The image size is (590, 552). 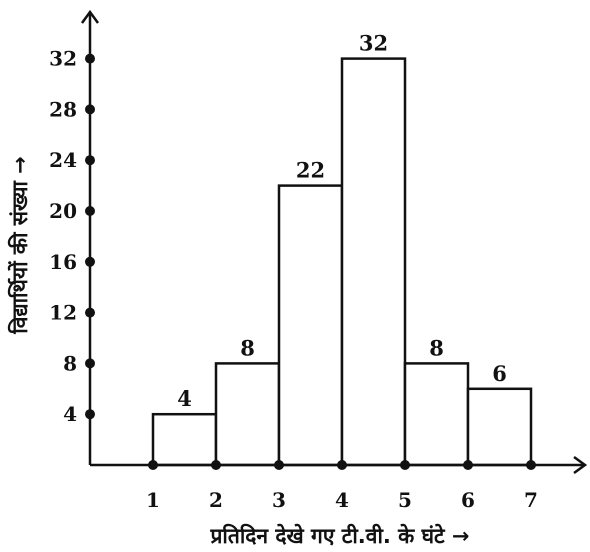 I want to click on x-tick-label: 2, so click(x=216, y=500).